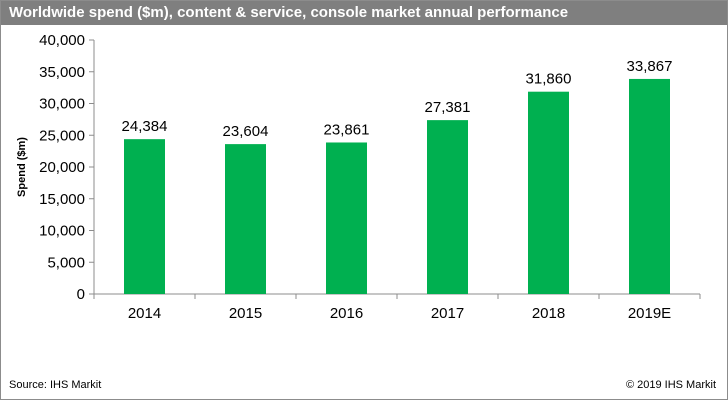 Image resolution: width=728 pixels, height=400 pixels. I want to click on y-tick-label: 15,000, so click(62, 199).